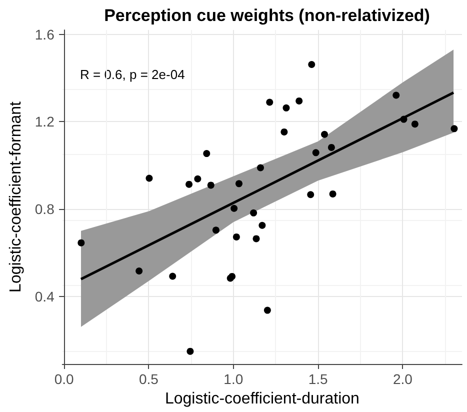 Image resolution: width=467 pixels, height=412 pixels. I want to click on y-tick-label: 1.2, so click(44, 122).